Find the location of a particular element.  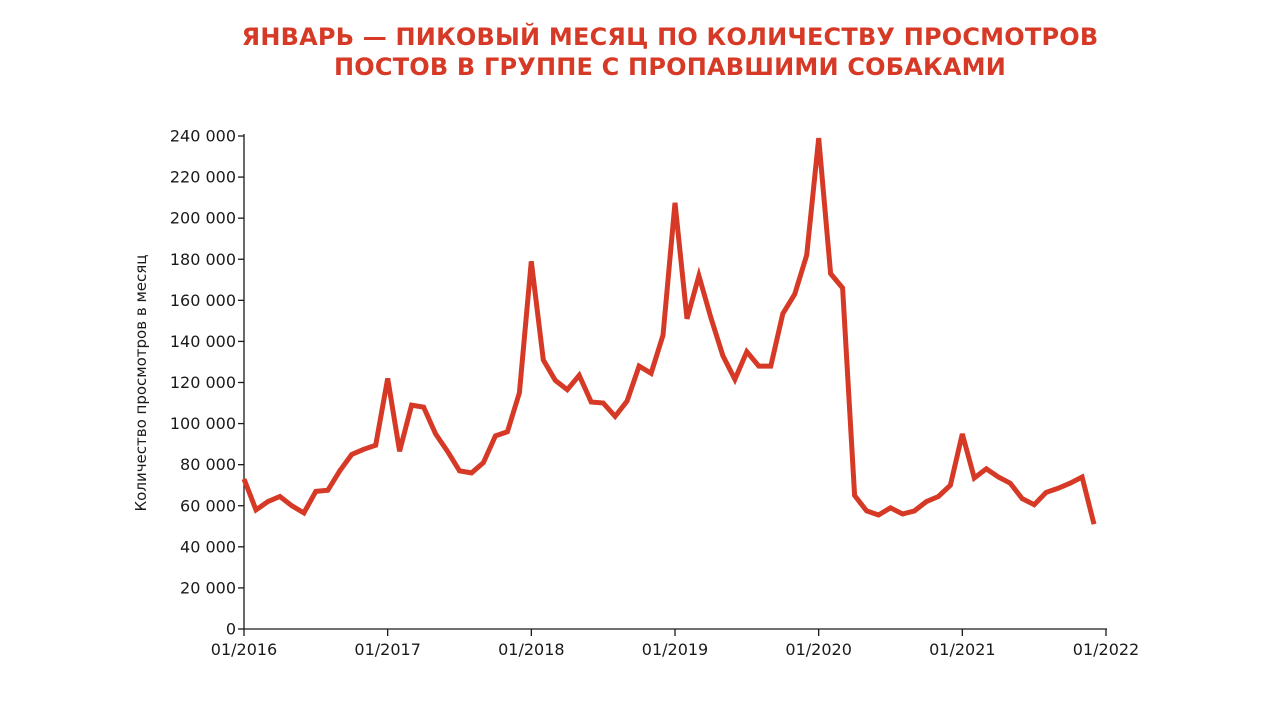

y-tick-label: 60 000 is located at coordinates (208, 505).